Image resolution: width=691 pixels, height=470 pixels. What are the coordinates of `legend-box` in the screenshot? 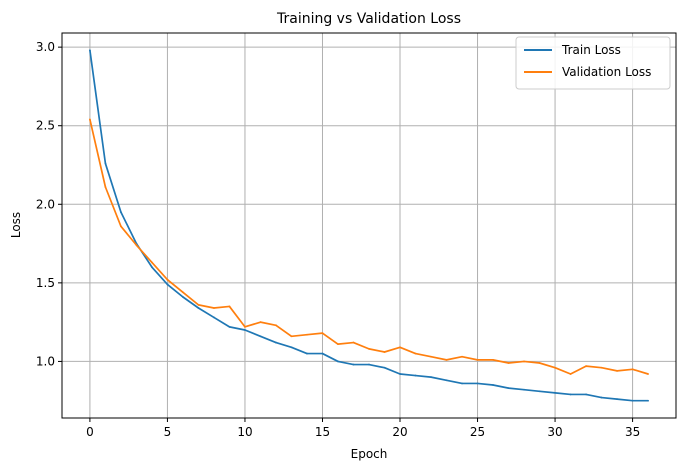 It's located at (593, 63).